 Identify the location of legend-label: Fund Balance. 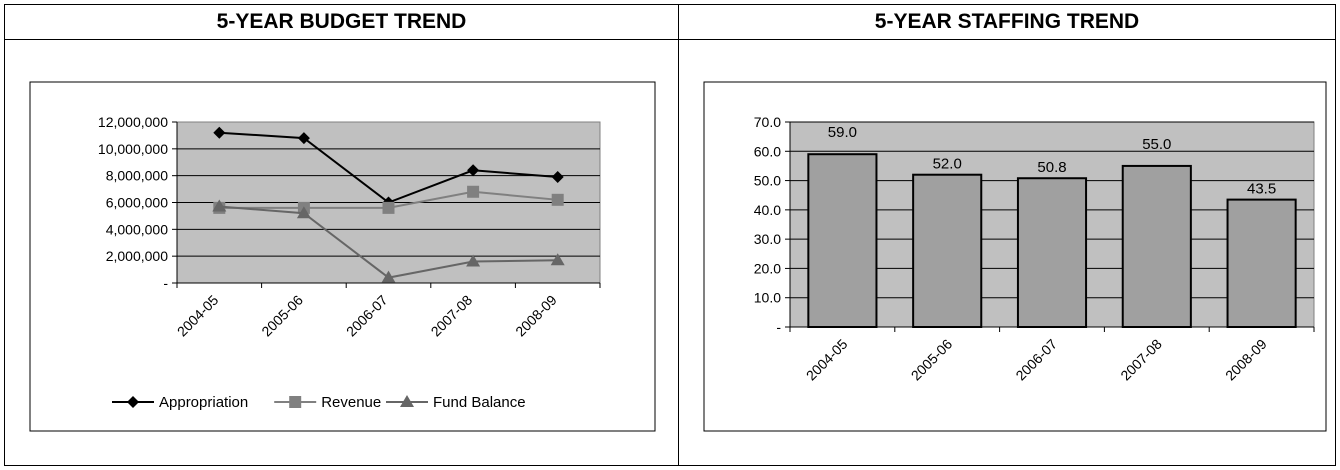
(479, 402).